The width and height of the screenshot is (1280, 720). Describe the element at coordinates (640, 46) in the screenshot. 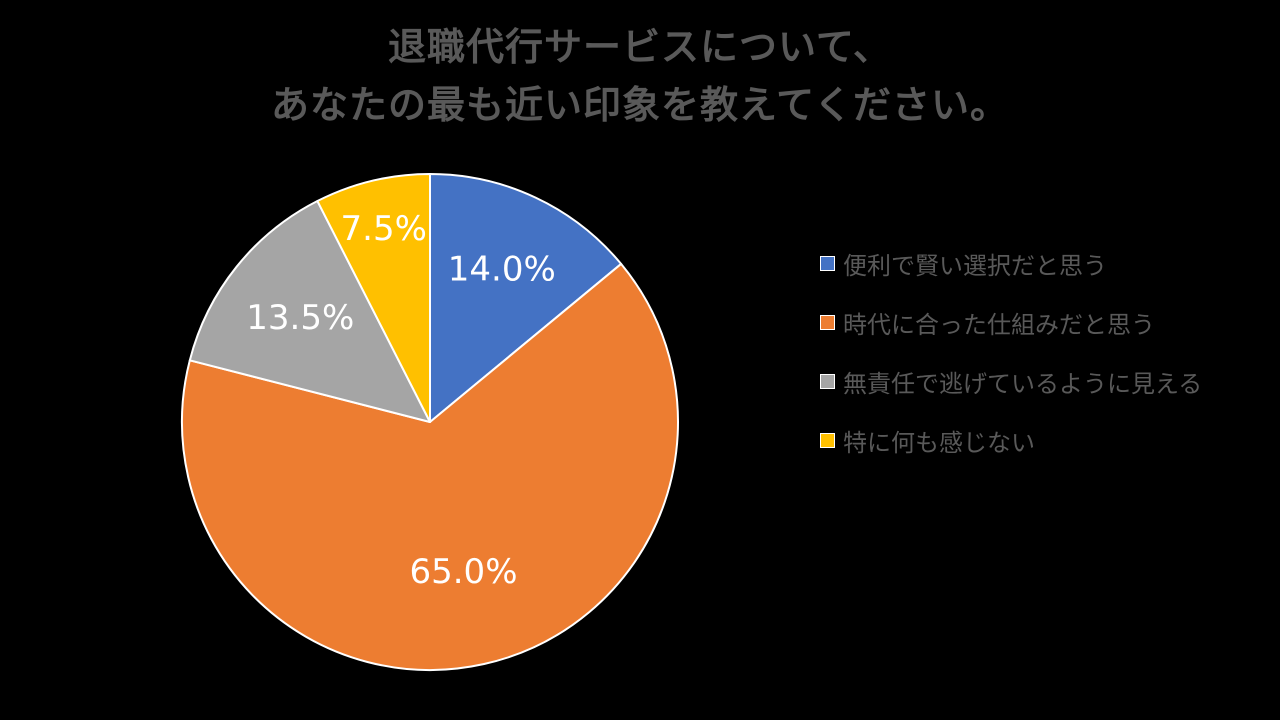

I see `chart-title-line-1: 退職代行サービスについて、` at that location.